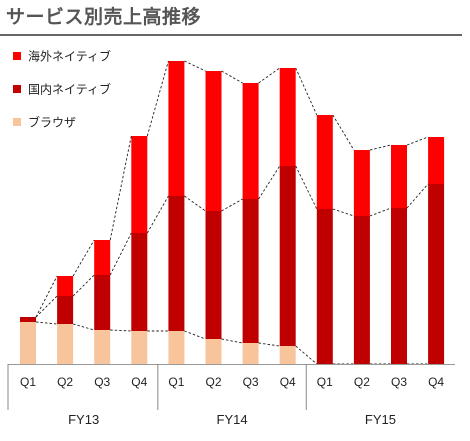  What do you see at coordinates (104, 17) in the screenshot?
I see `chart-title: サービス別売上高推移` at bounding box center [104, 17].